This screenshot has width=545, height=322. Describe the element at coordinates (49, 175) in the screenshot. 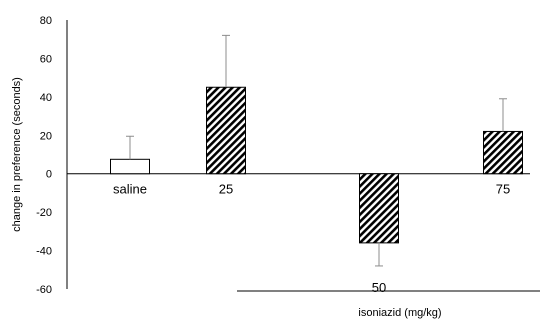

I see `y-tick-label: 0` at that location.